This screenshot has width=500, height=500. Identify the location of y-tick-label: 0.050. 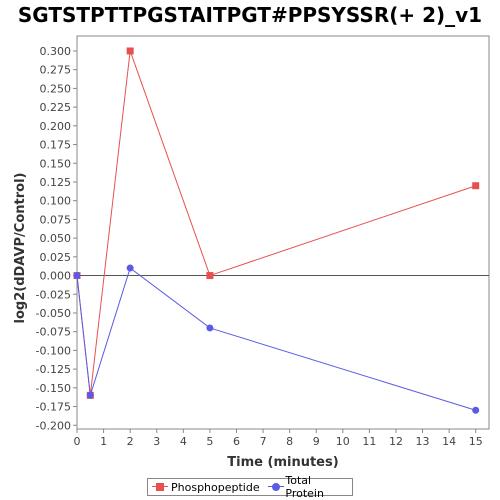
(56, 238).